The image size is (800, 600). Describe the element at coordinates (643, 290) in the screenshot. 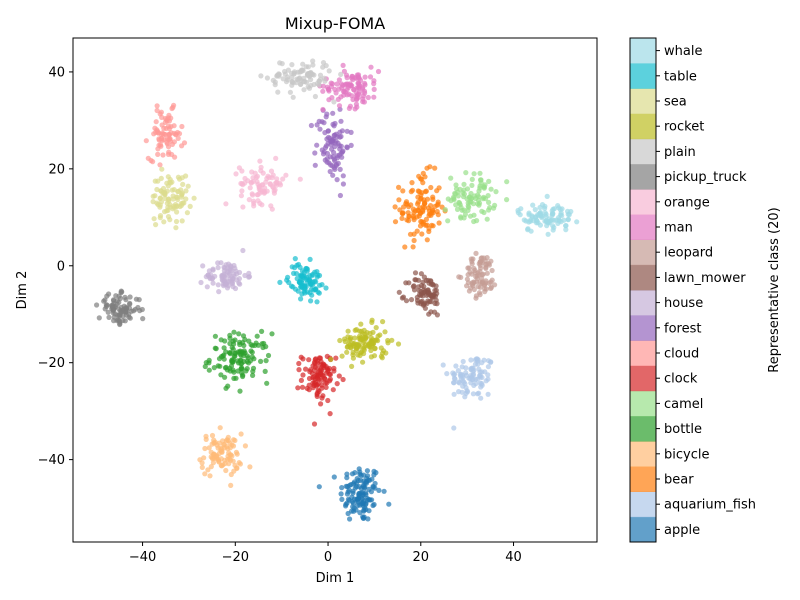

I see `colorbar-frame` at that location.